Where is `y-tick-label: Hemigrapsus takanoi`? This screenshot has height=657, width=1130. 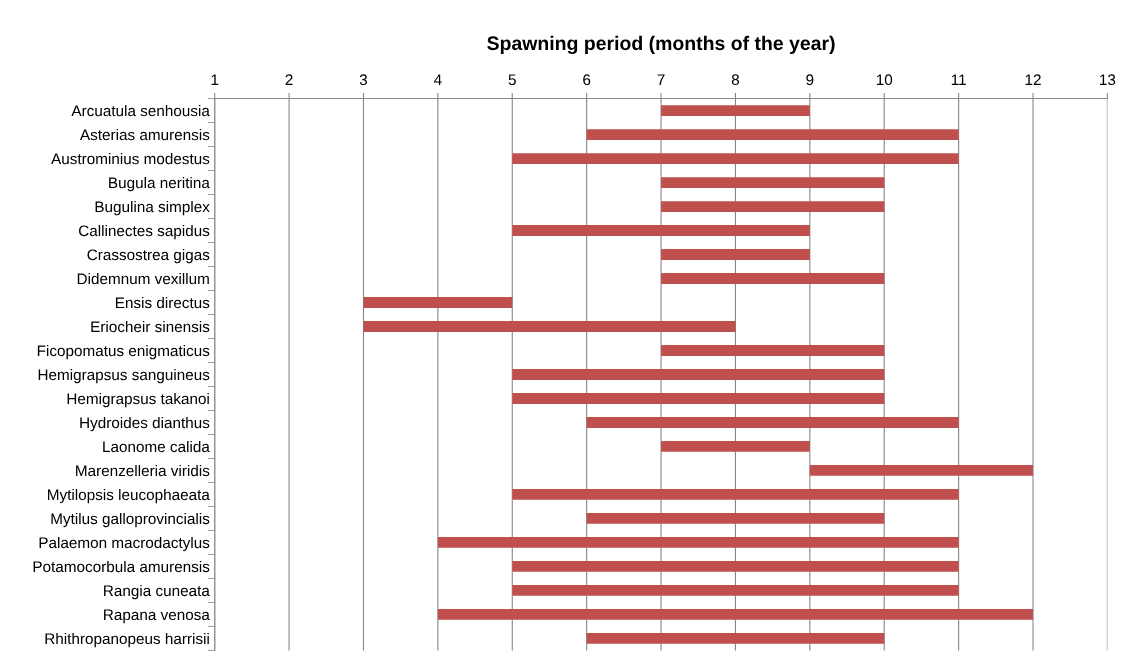 y-tick-label: Hemigrapsus takanoi is located at coordinates (138, 400).